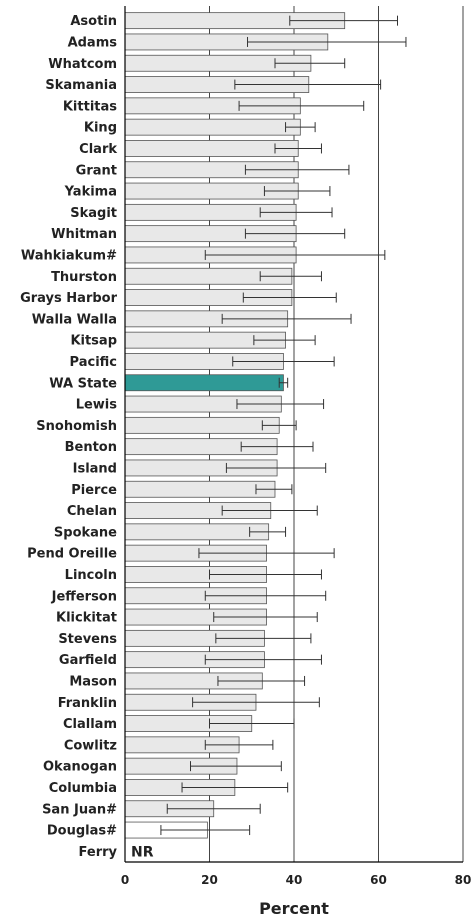 This screenshot has width=475, height=924. I want to click on category-label-stevens: Stevens, so click(87, 639).